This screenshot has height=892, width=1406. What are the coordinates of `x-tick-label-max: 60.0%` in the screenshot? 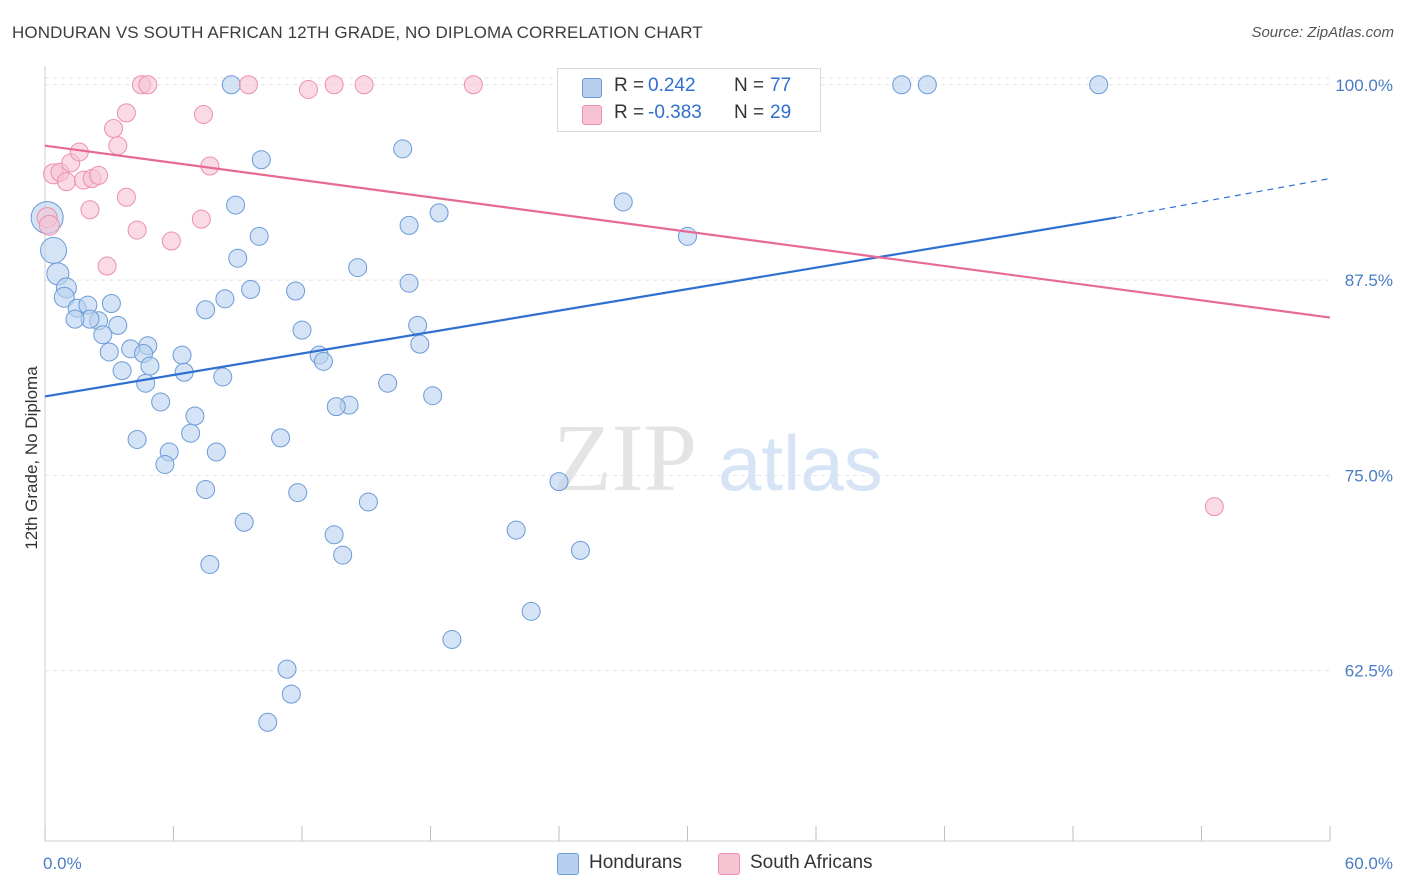 It's located at (1369, 863).